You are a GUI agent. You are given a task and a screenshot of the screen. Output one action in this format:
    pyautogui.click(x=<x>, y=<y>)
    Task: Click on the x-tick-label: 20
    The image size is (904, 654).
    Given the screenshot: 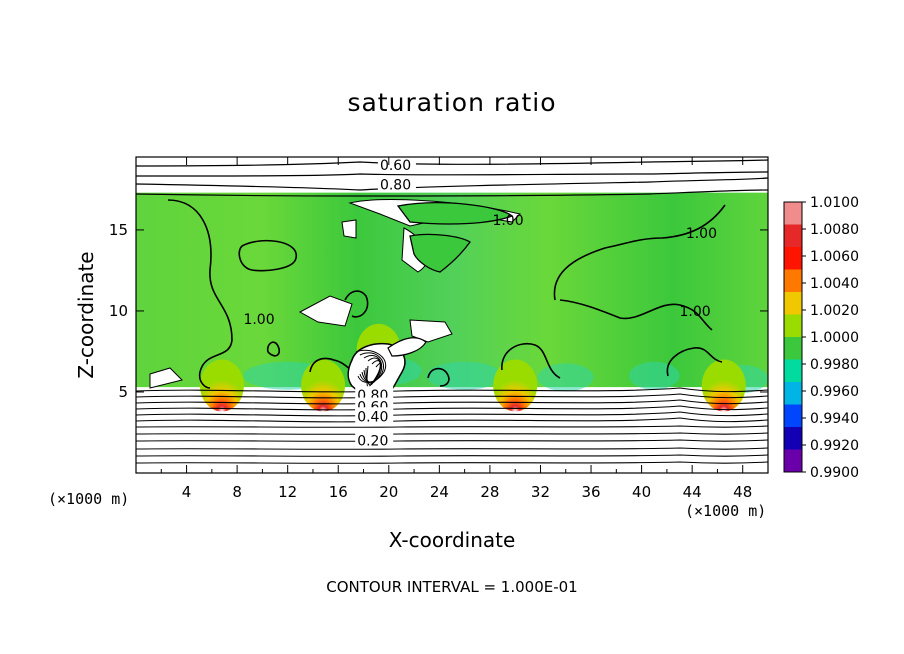 What is the action you would take?
    pyautogui.click(x=388, y=492)
    